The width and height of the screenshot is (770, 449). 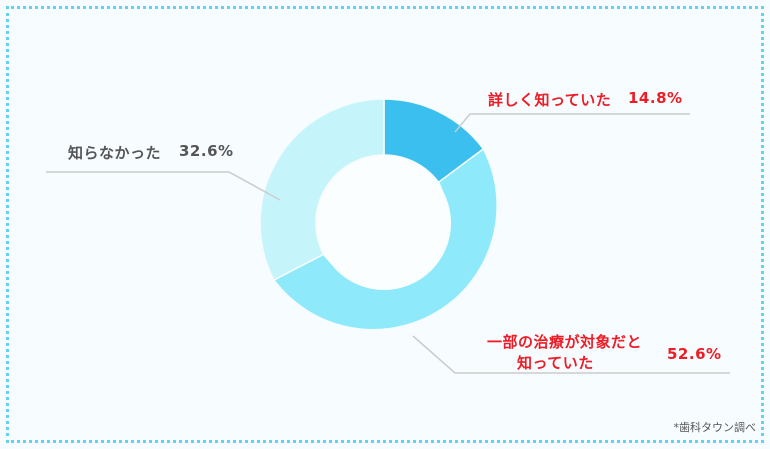 What do you see at coordinates (206, 151) in the screenshot?
I see `label-unknown-pct: 32.6%` at bounding box center [206, 151].